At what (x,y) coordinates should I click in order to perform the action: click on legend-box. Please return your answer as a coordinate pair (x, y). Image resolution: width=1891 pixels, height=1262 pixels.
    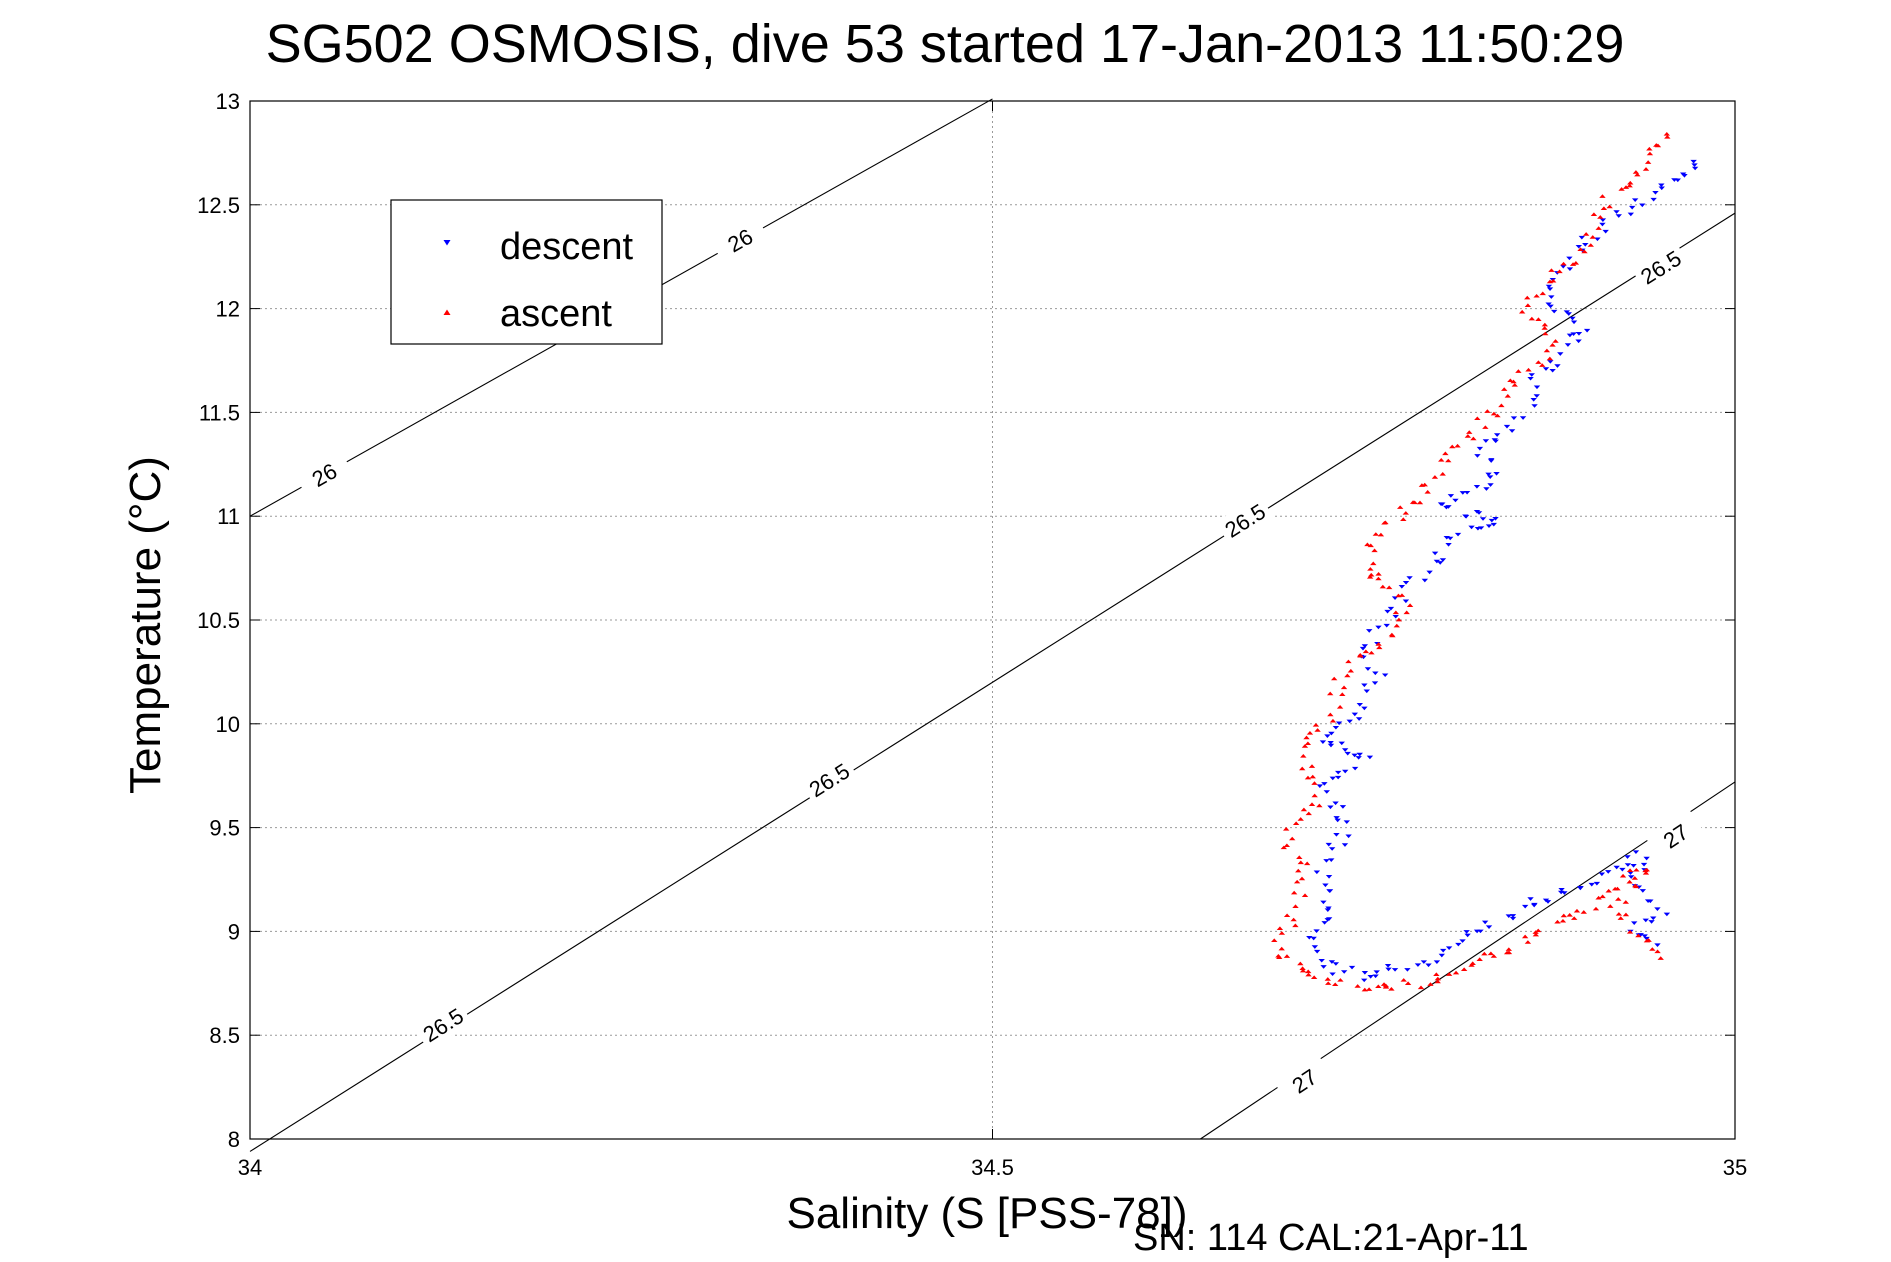
    Looking at the image, I should click on (526, 272).